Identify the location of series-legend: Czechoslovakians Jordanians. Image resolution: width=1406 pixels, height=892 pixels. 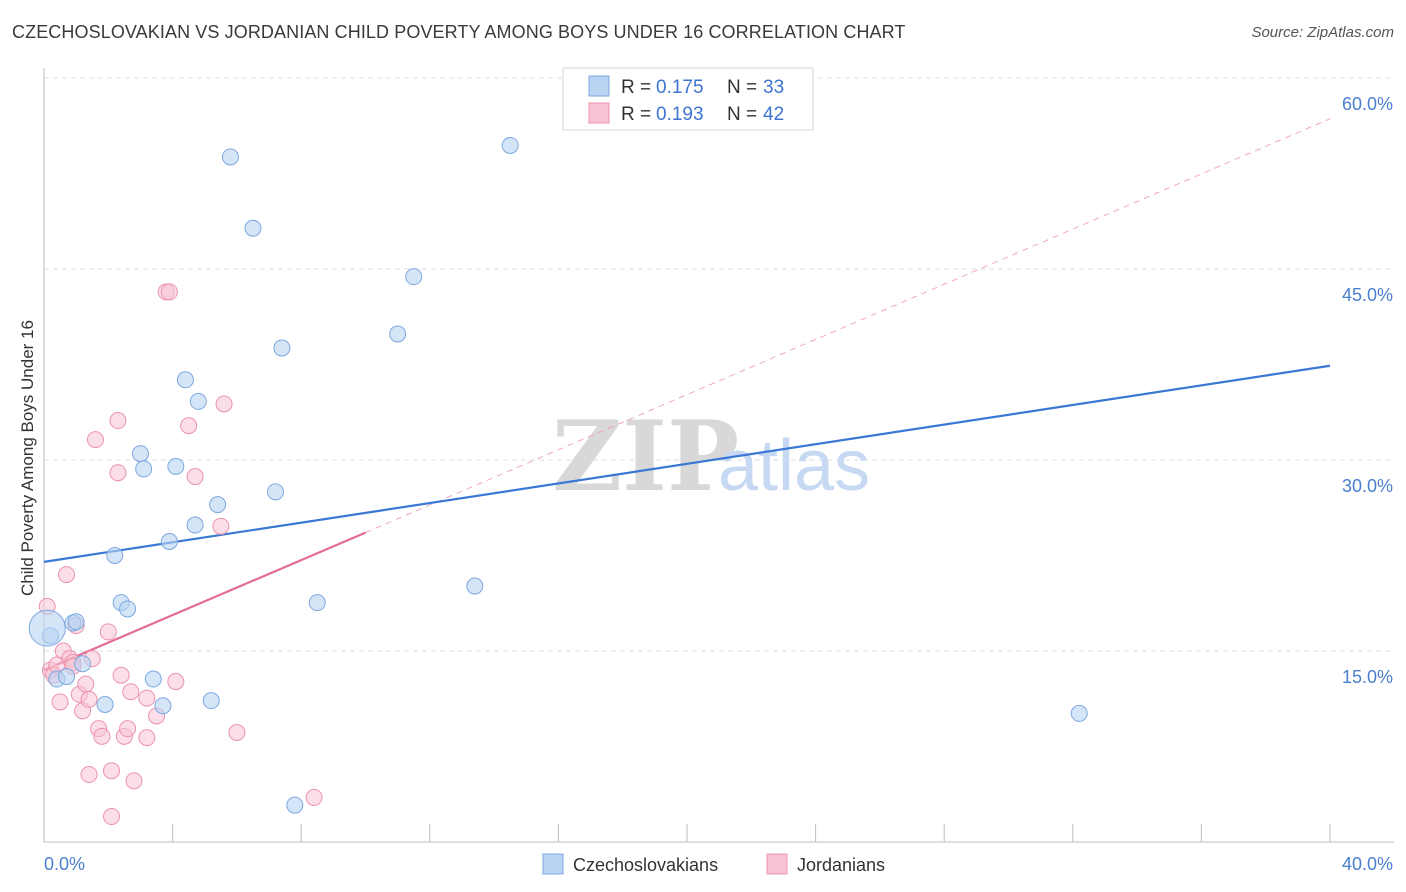
(713, 864).